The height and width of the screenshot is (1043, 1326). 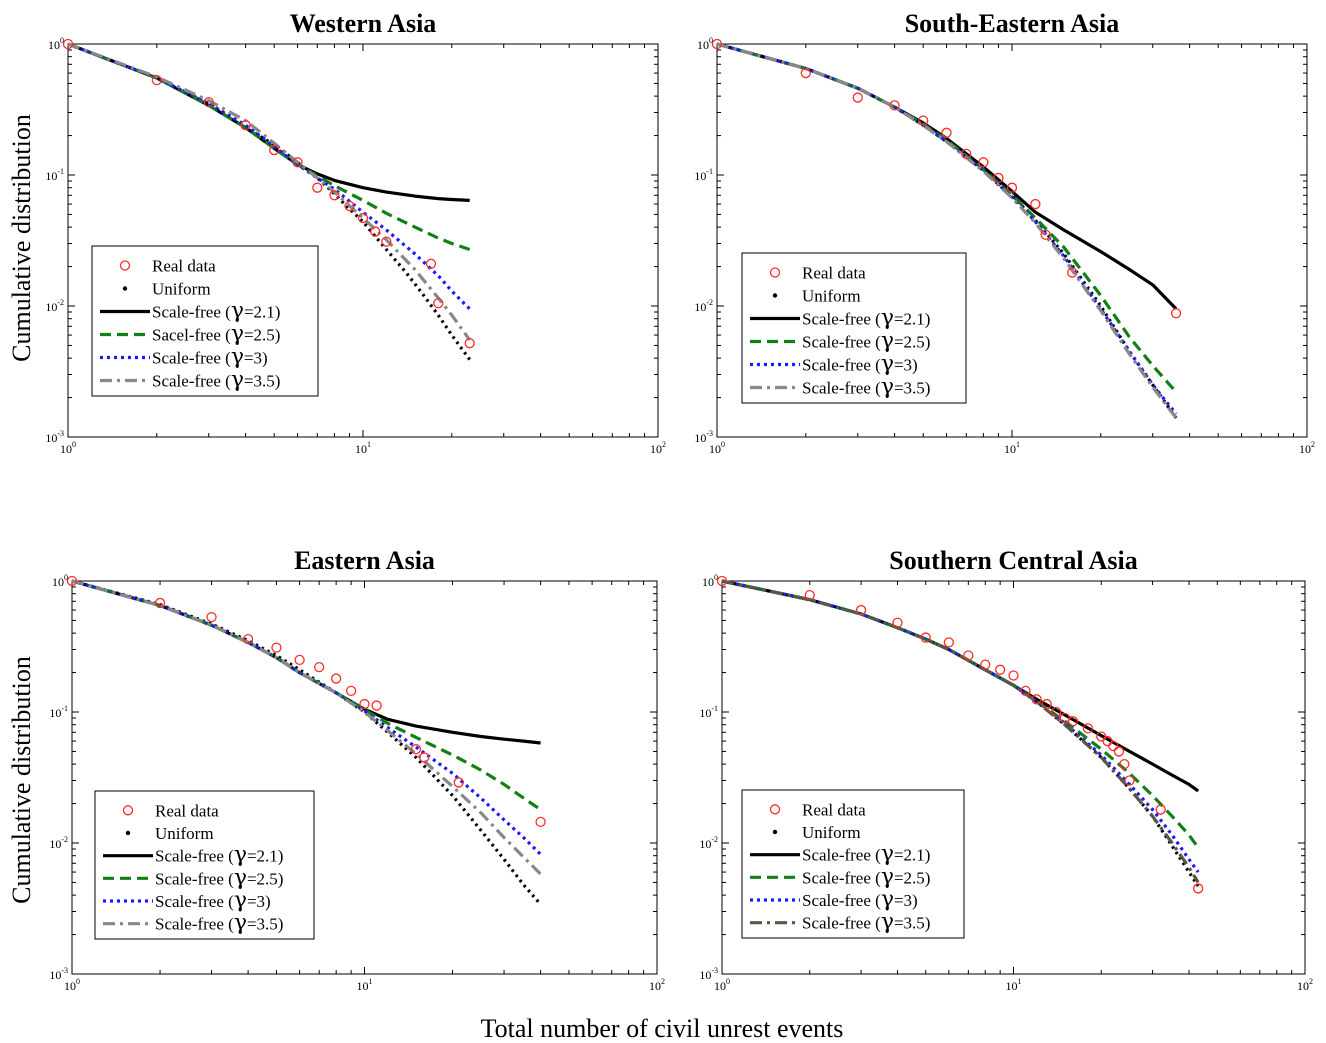 I want to click on panel-title: Western Asia, so click(x=363, y=23).